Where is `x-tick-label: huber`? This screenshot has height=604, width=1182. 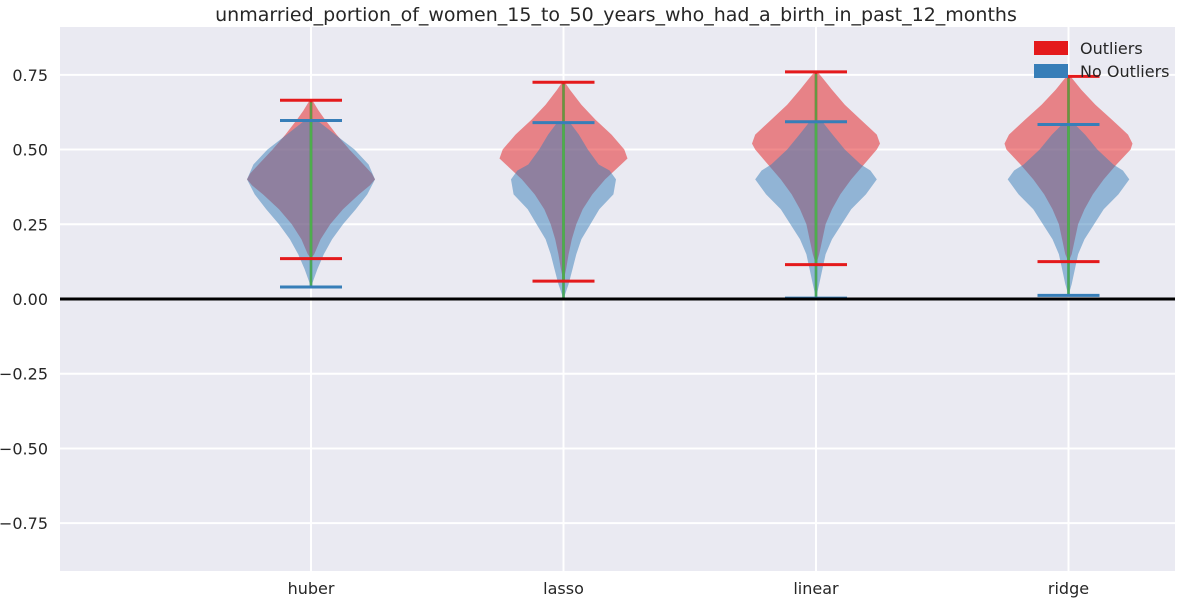 x-tick-label: huber is located at coordinates (311, 588).